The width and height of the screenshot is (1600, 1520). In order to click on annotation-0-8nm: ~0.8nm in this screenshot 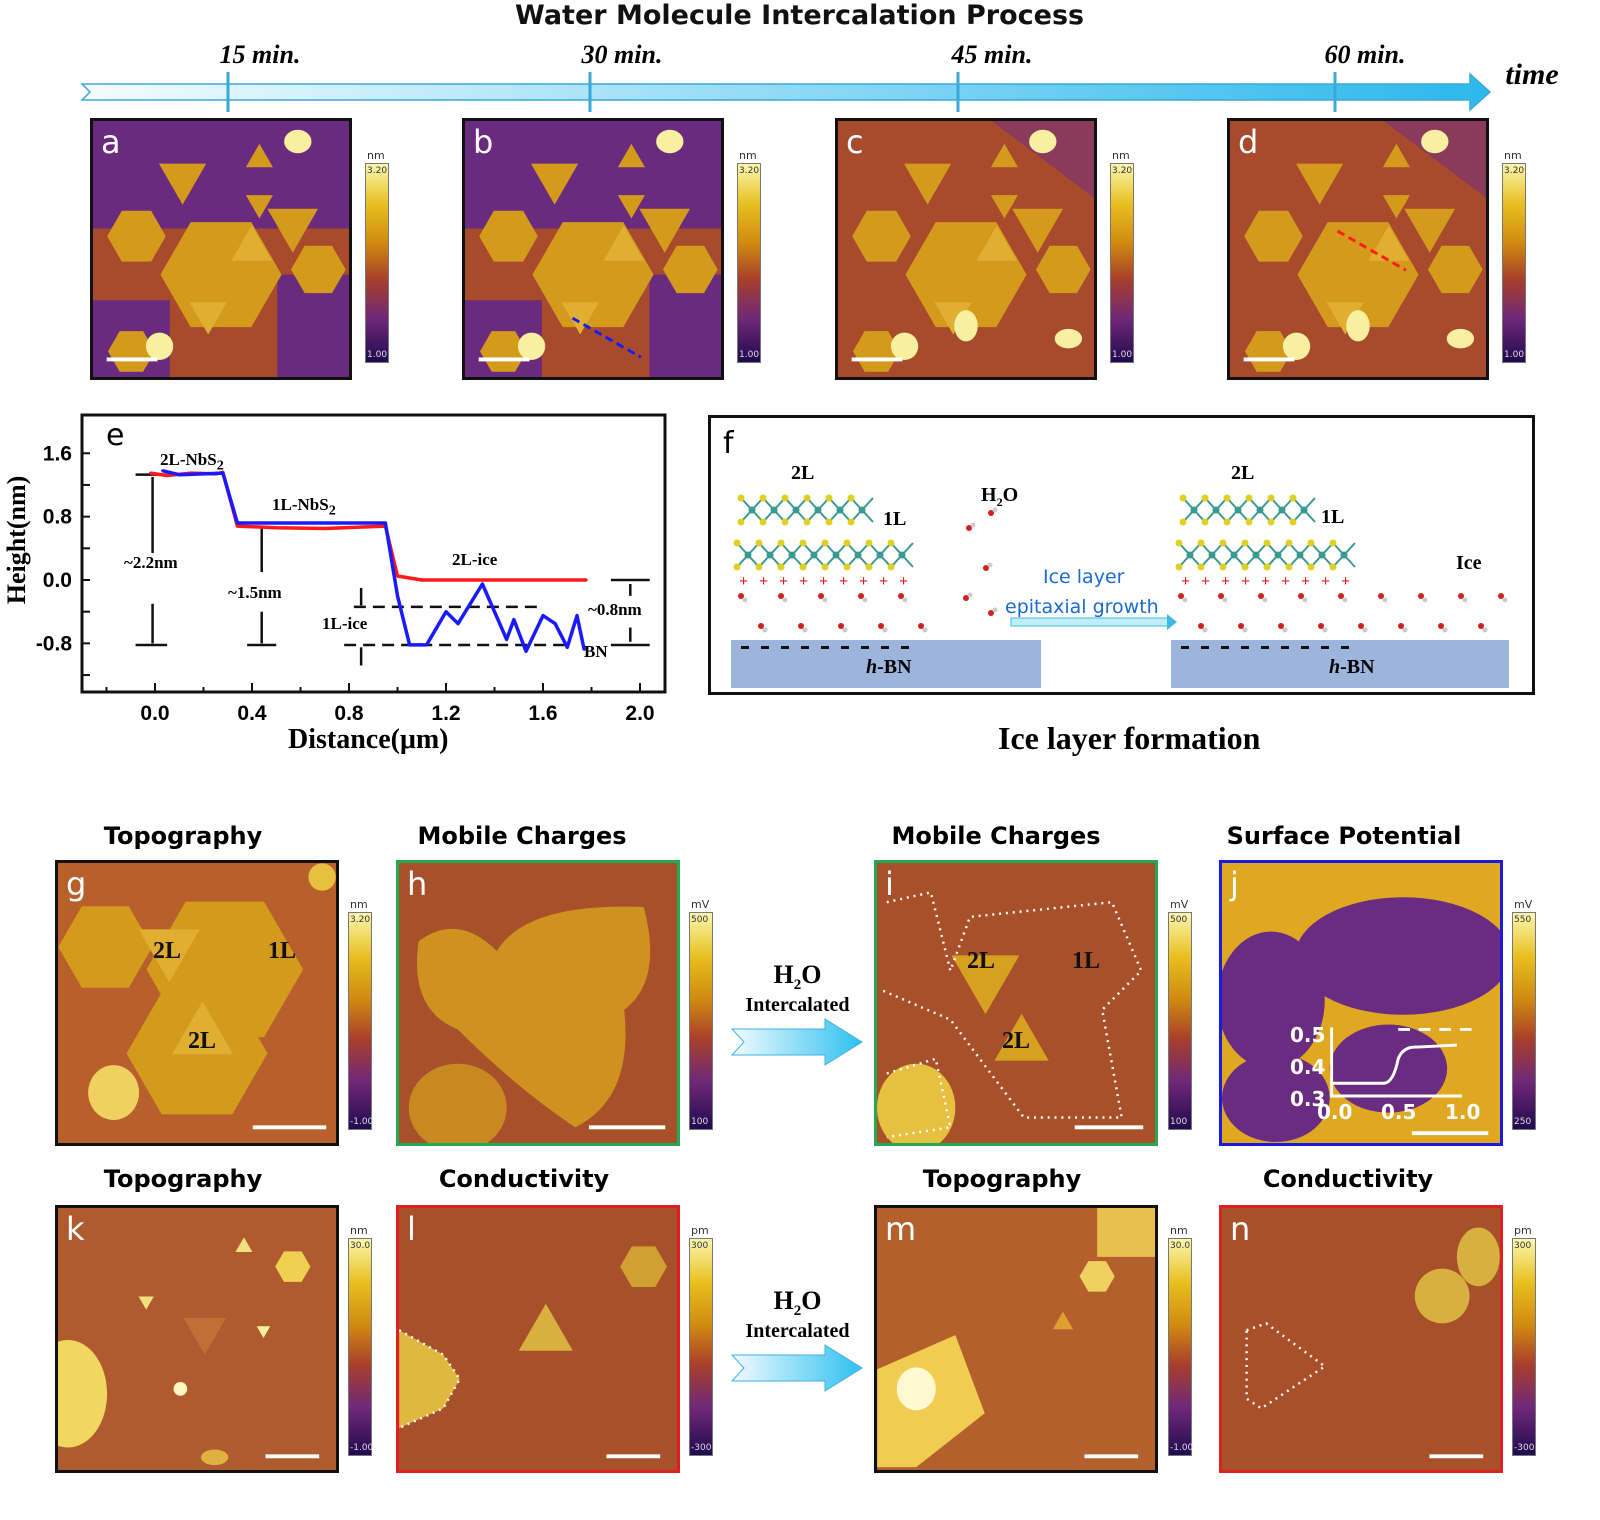, I will do `click(615, 609)`.